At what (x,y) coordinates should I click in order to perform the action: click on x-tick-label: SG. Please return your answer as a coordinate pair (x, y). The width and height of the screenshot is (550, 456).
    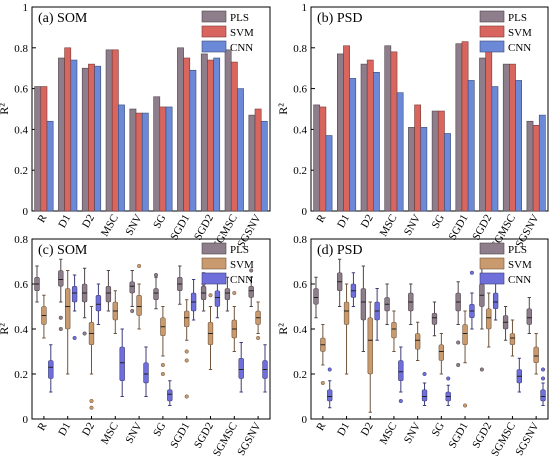
    Looking at the image, I should click on (438, 221).